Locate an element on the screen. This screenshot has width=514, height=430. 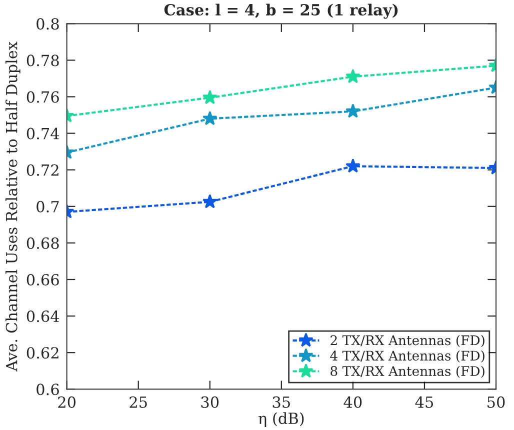
x-axis-title: η (dB) is located at coordinates (281, 420).